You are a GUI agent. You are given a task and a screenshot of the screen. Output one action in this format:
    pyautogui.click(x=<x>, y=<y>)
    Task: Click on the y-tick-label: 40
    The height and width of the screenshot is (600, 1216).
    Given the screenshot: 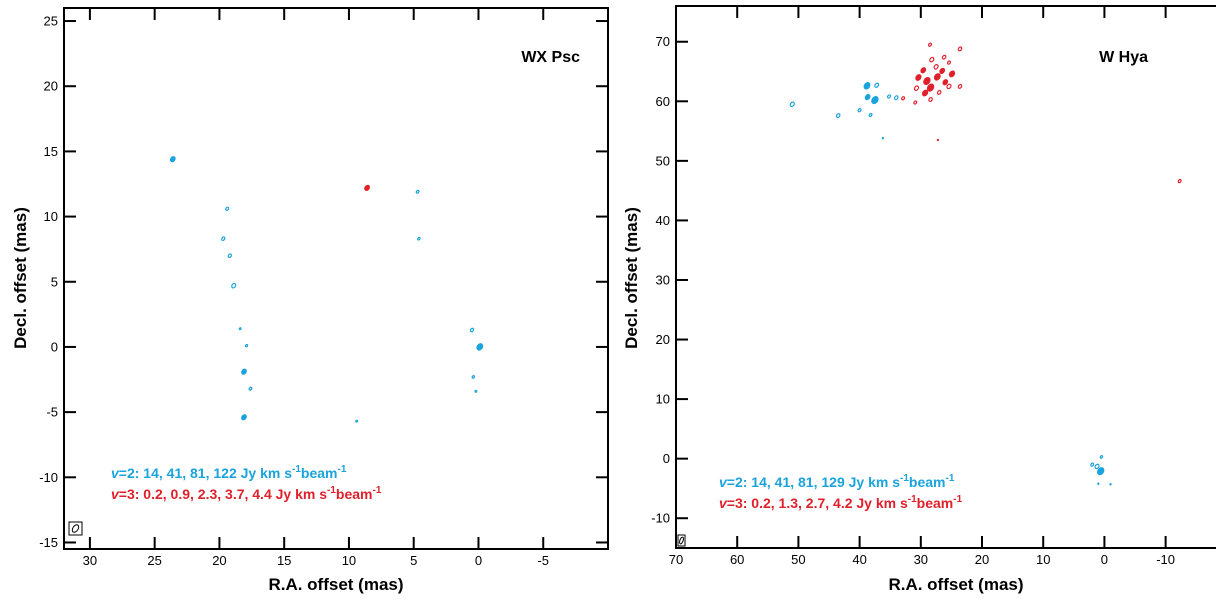 What is the action you would take?
    pyautogui.click(x=663, y=220)
    